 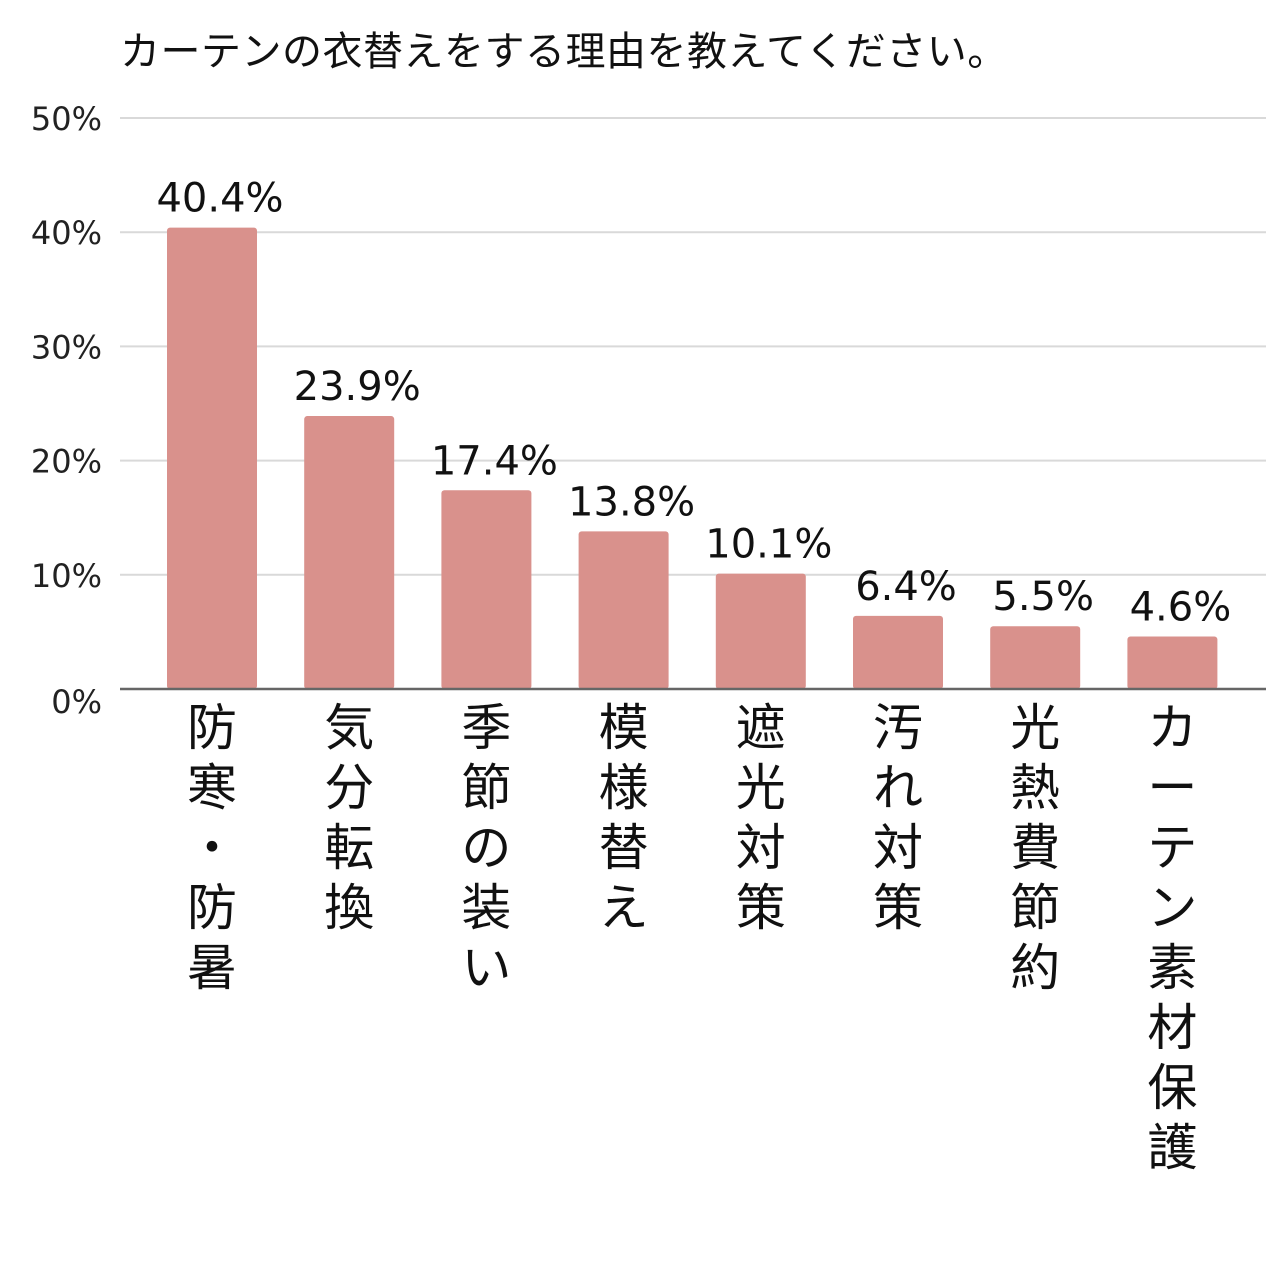 I want to click on chart-title: カーテンの衣替えをする理由を教えてください。, so click(x=564, y=52).